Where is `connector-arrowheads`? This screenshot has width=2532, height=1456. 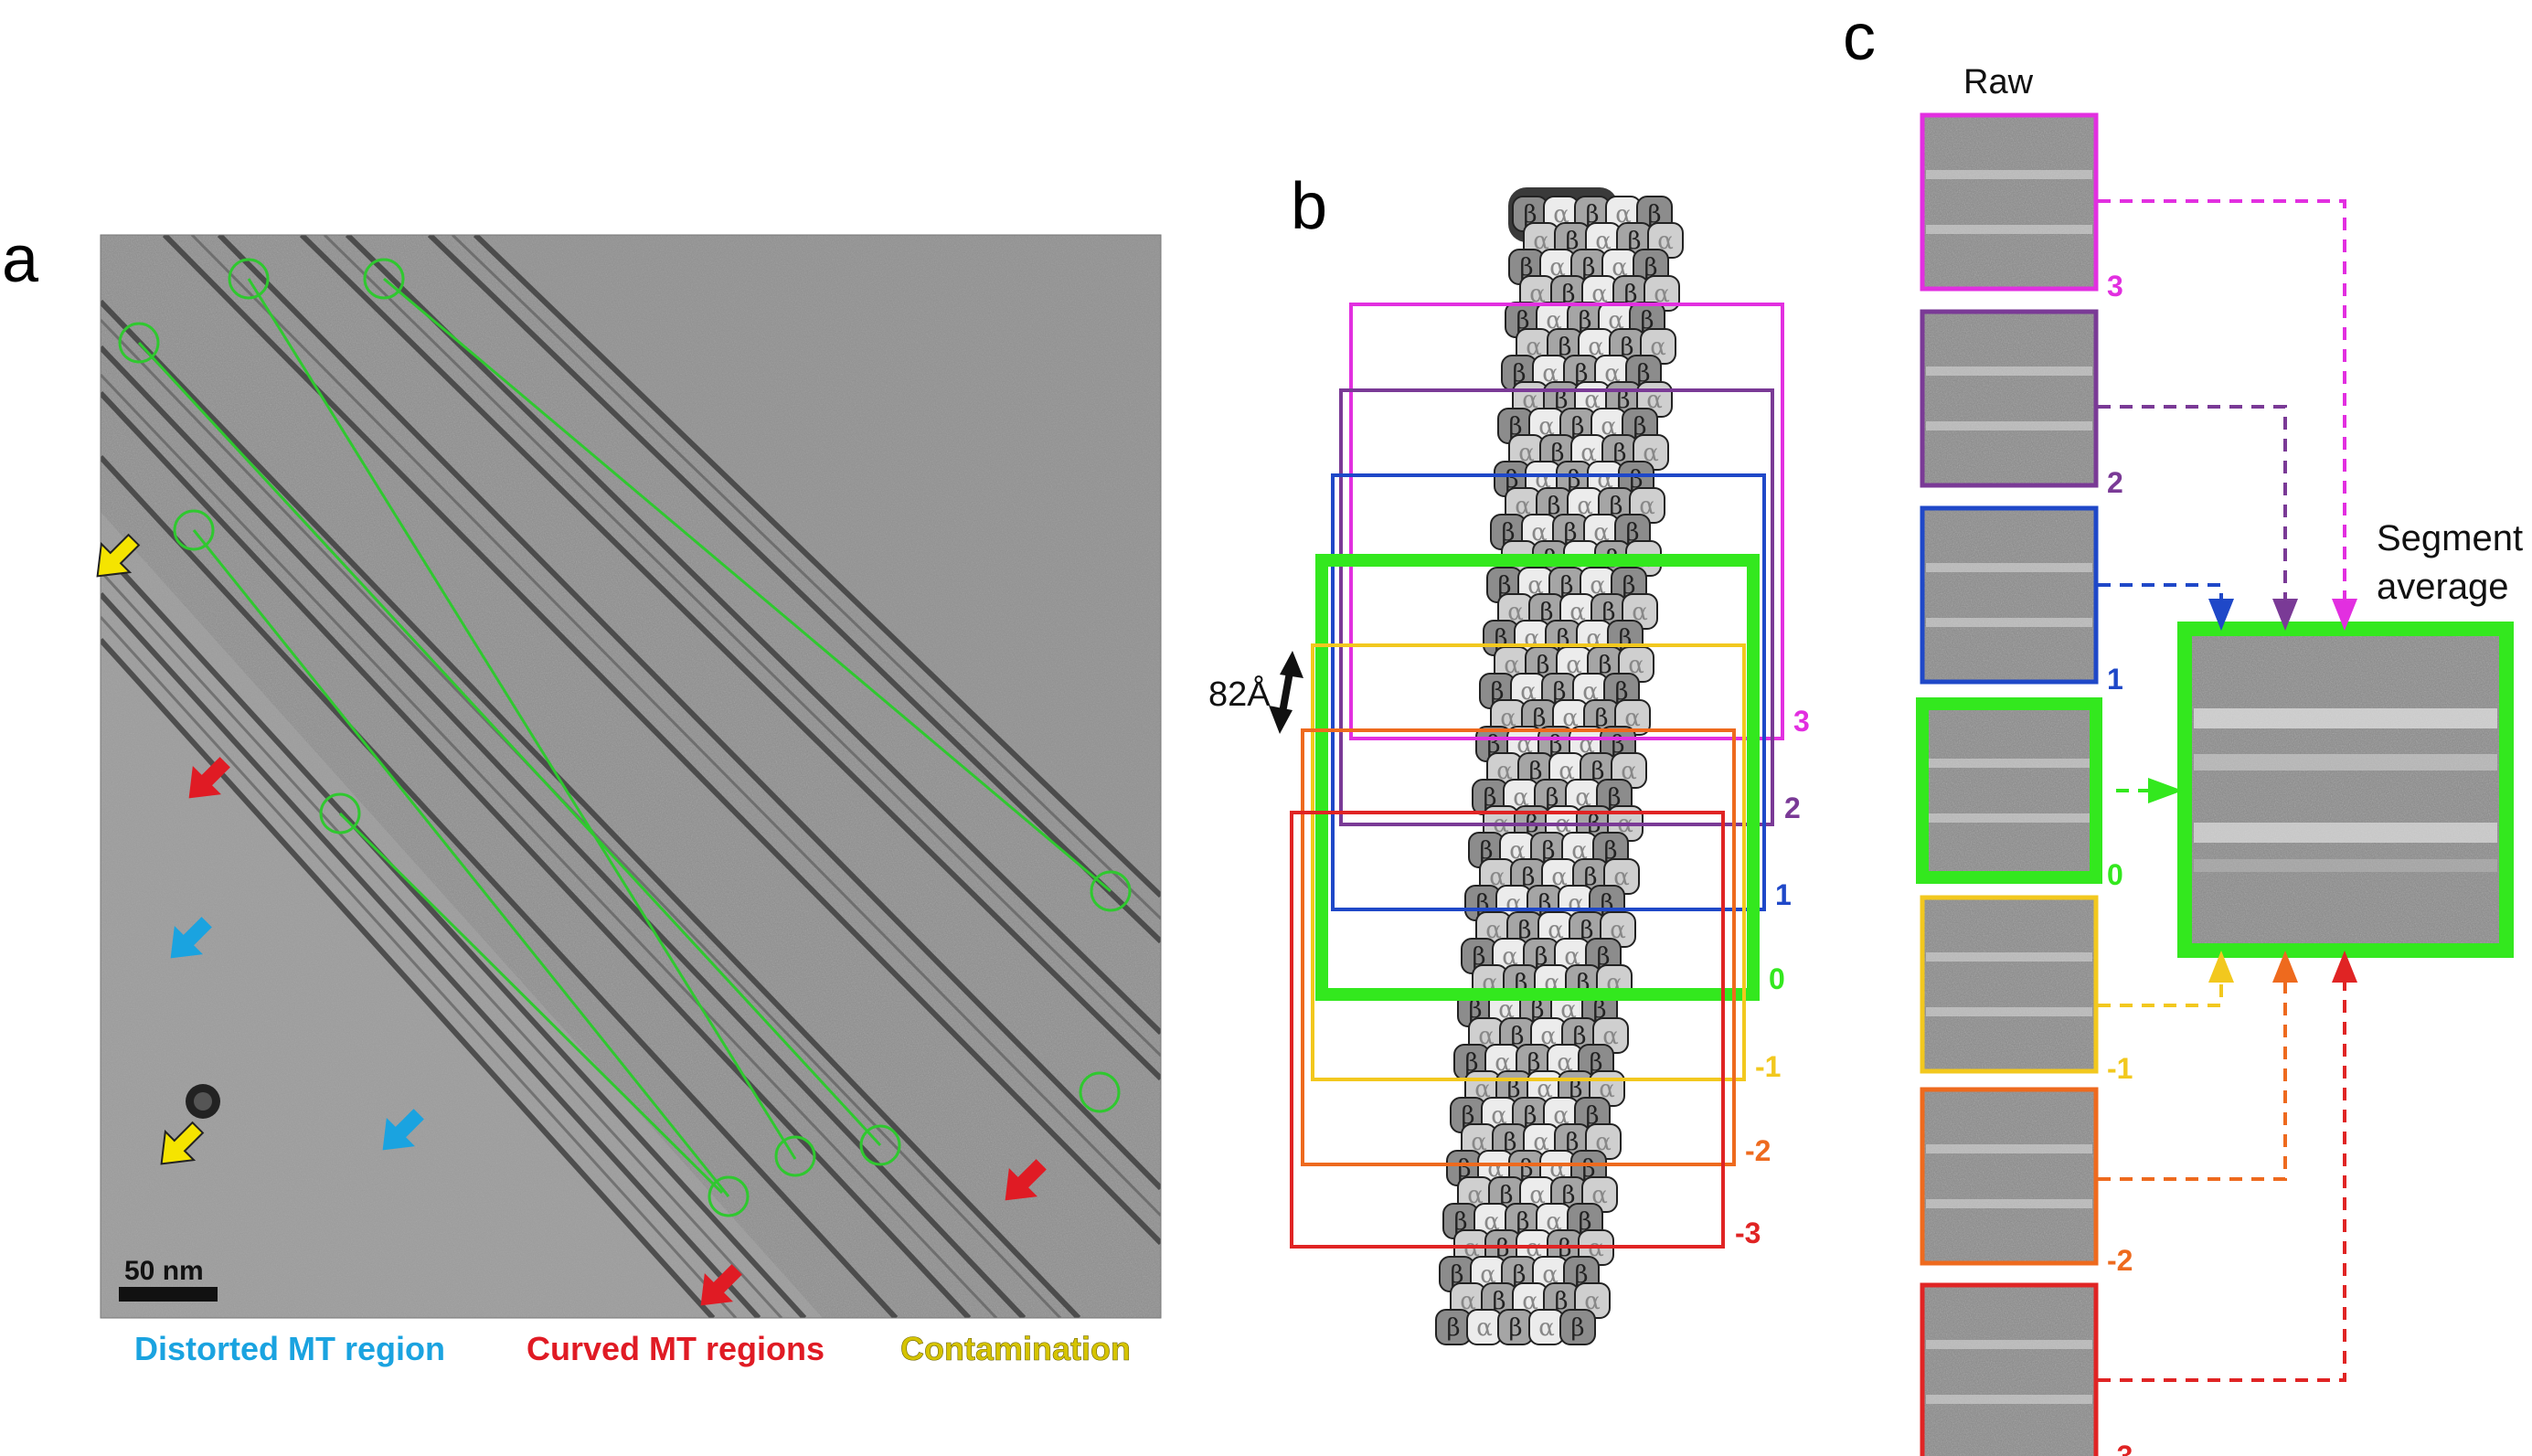
connector-arrowheads is located at coordinates (2252, 791).